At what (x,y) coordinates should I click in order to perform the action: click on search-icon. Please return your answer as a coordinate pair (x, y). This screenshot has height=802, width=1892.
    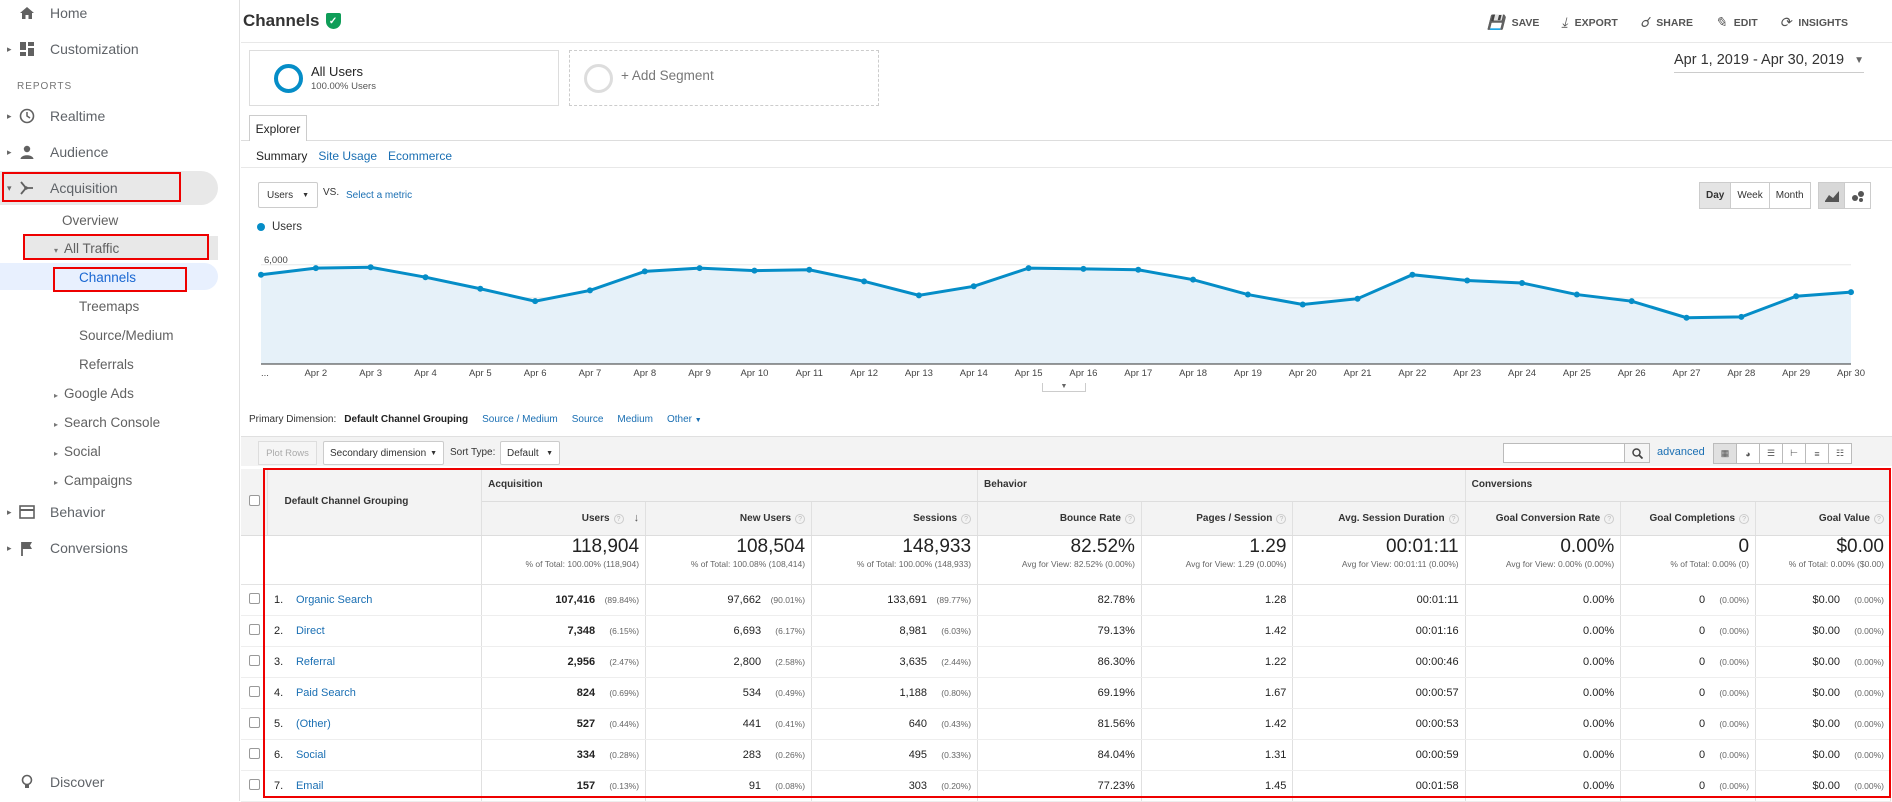
    Looking at the image, I should click on (1637, 453).